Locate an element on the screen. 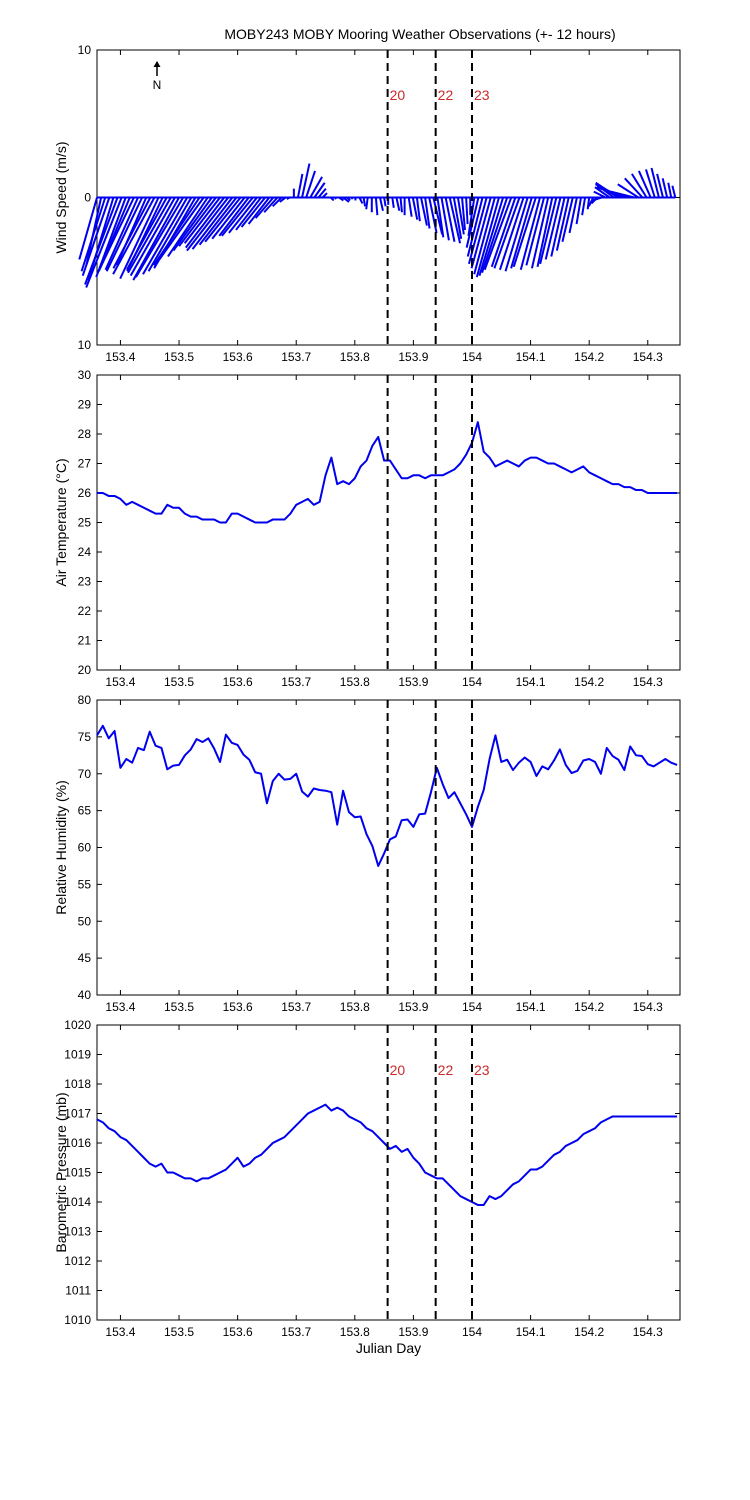  barometric-pressure-ytick-label: 1020 is located at coordinates (77, 1025).